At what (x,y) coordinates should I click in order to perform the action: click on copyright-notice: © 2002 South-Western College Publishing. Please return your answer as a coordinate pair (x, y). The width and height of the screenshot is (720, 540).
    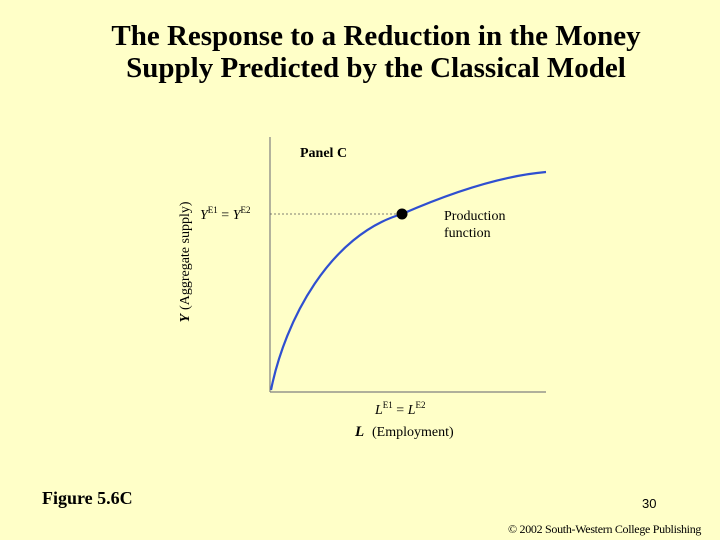
    Looking at the image, I should click on (605, 529).